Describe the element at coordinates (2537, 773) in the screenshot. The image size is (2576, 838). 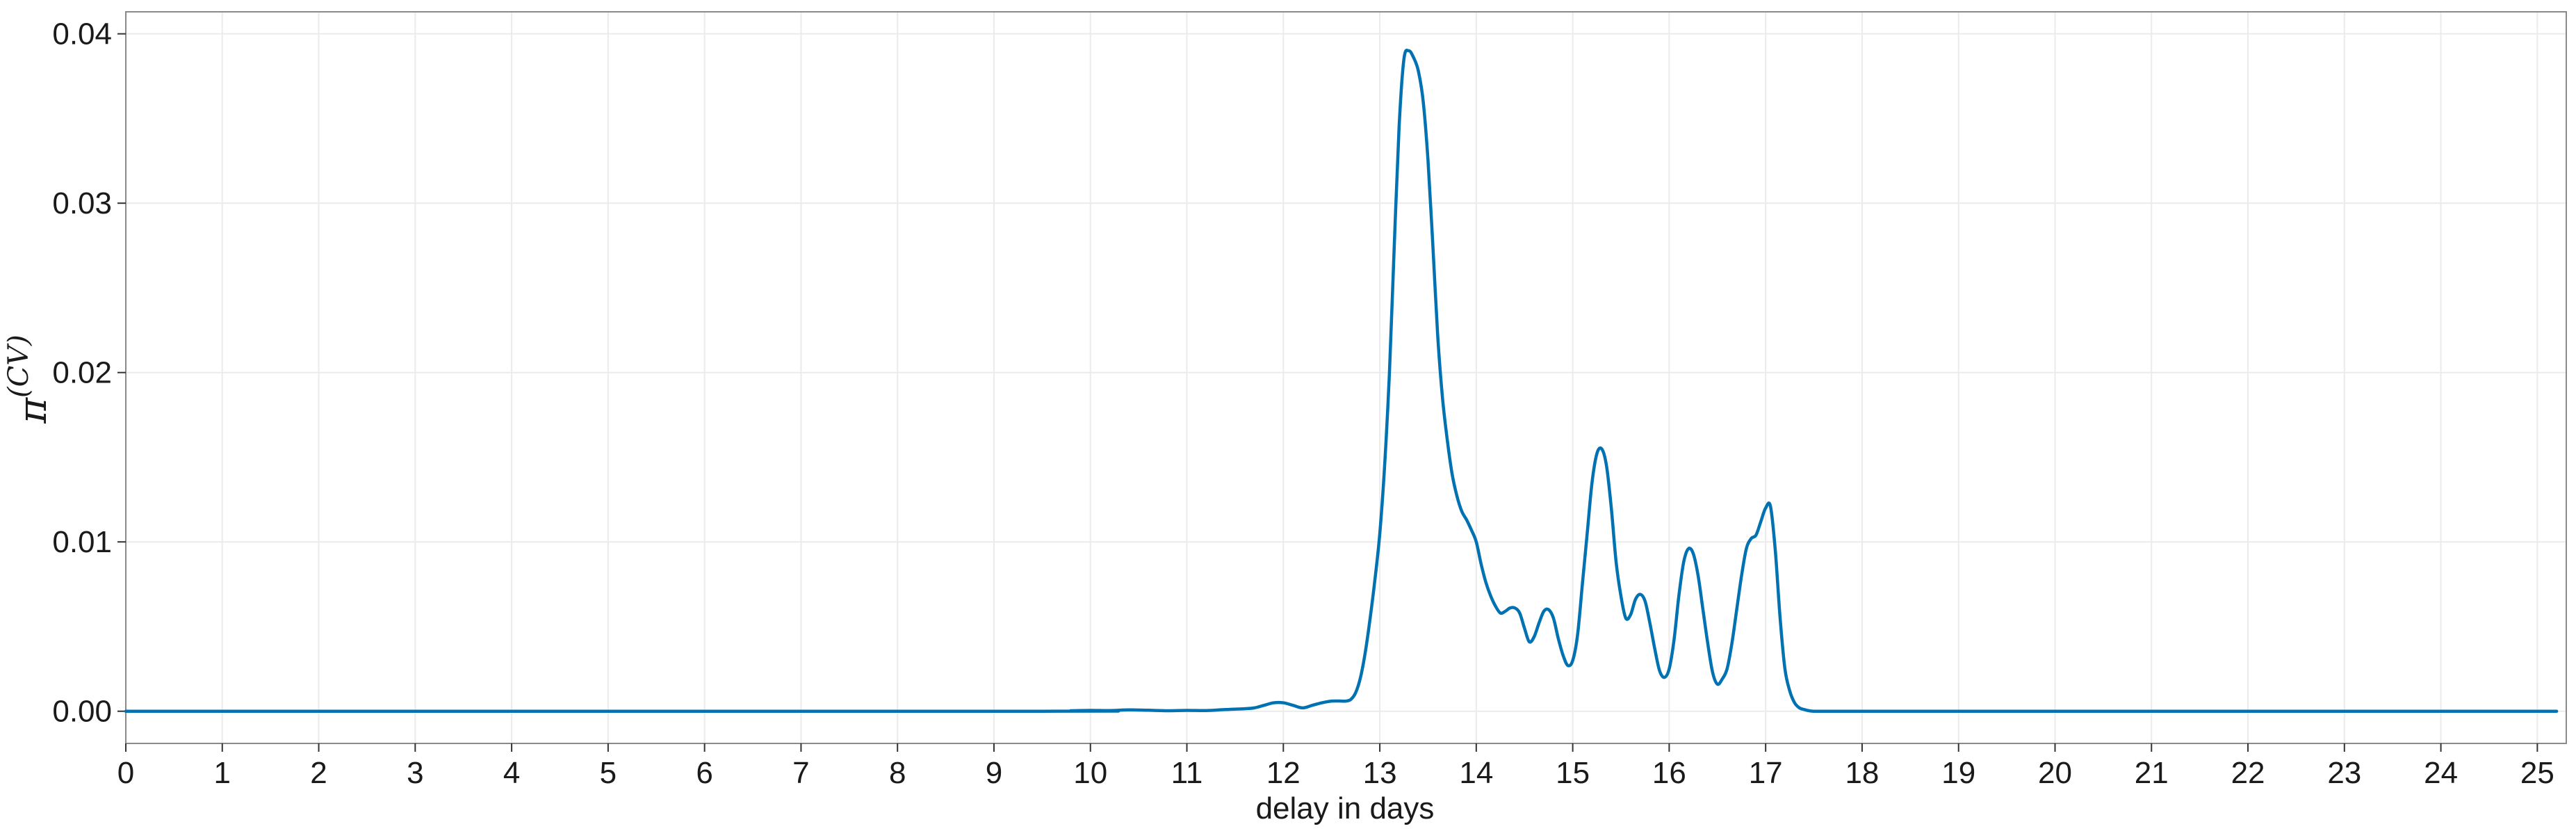
I see `x-tick-label: 25` at that location.